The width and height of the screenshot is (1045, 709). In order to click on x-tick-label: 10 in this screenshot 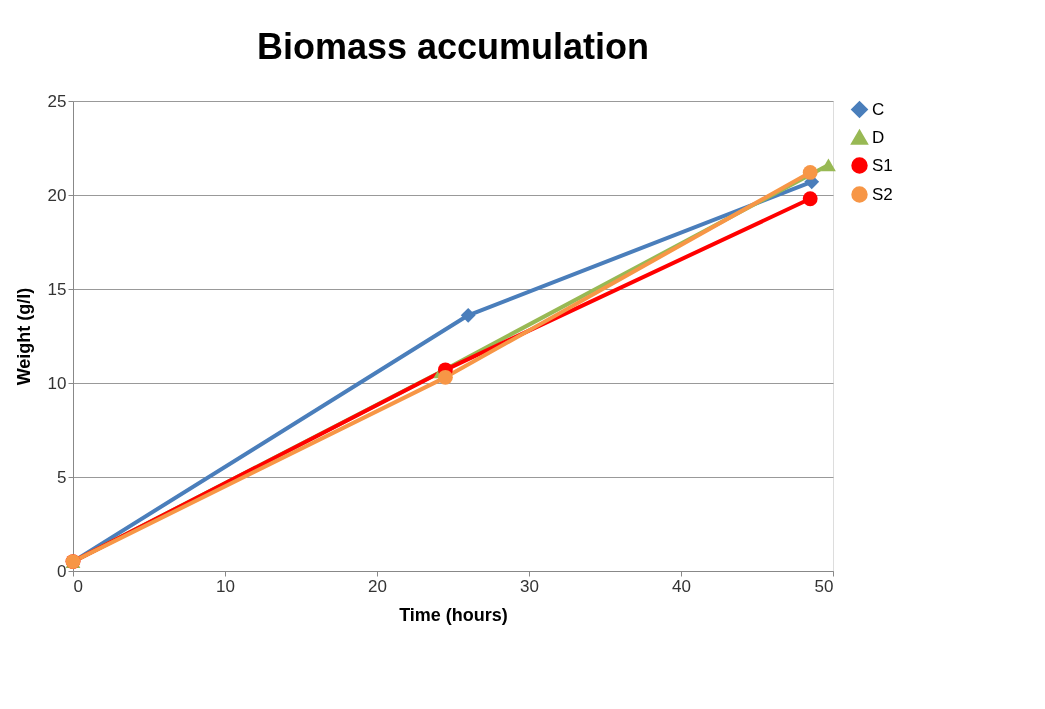, I will do `click(225, 586)`.